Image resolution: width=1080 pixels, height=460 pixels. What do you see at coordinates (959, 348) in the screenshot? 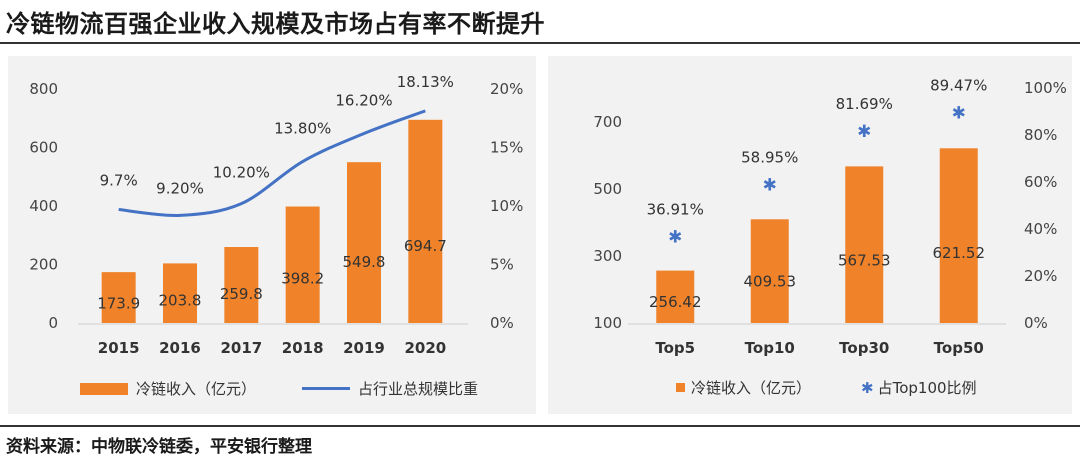
I see `x-tick-label: Top50` at bounding box center [959, 348].